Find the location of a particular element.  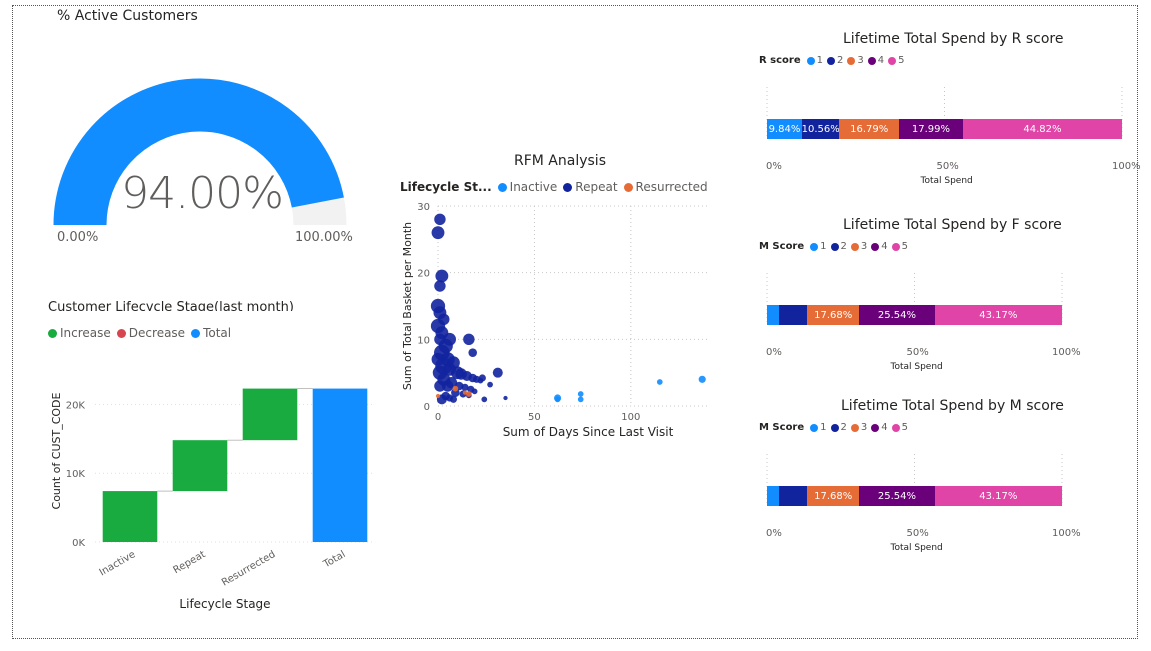

spend_r-title: Lifetime Total Spend by R score is located at coordinates (953, 39).